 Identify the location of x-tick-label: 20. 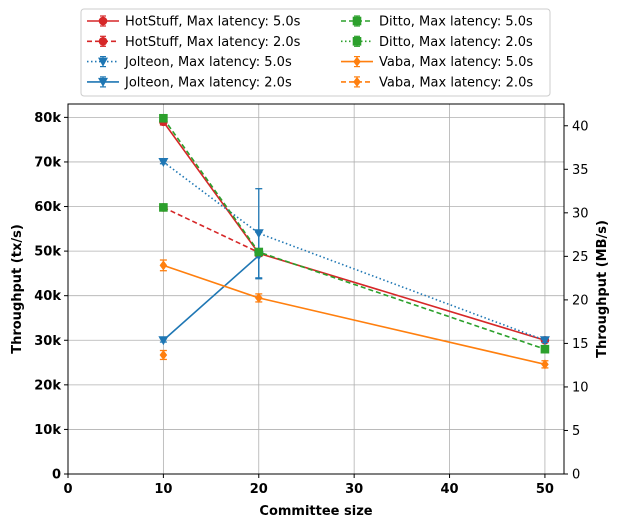
(259, 489).